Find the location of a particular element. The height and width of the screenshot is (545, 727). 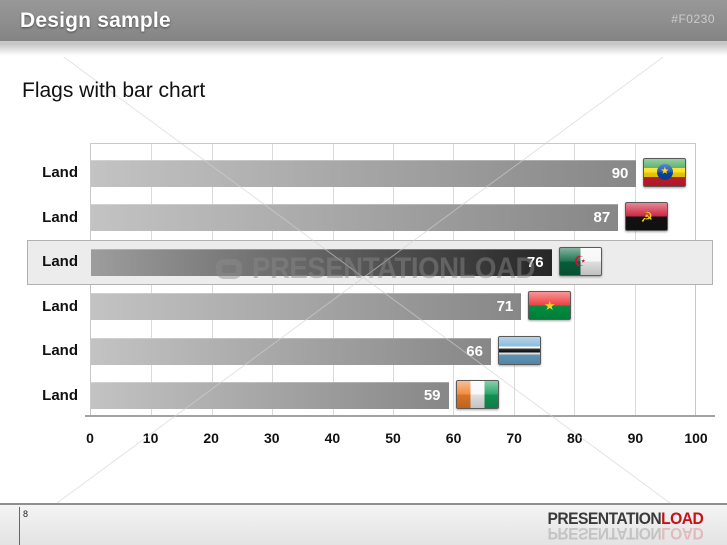

x-axis-tick-label: 10 is located at coordinates (150, 438).